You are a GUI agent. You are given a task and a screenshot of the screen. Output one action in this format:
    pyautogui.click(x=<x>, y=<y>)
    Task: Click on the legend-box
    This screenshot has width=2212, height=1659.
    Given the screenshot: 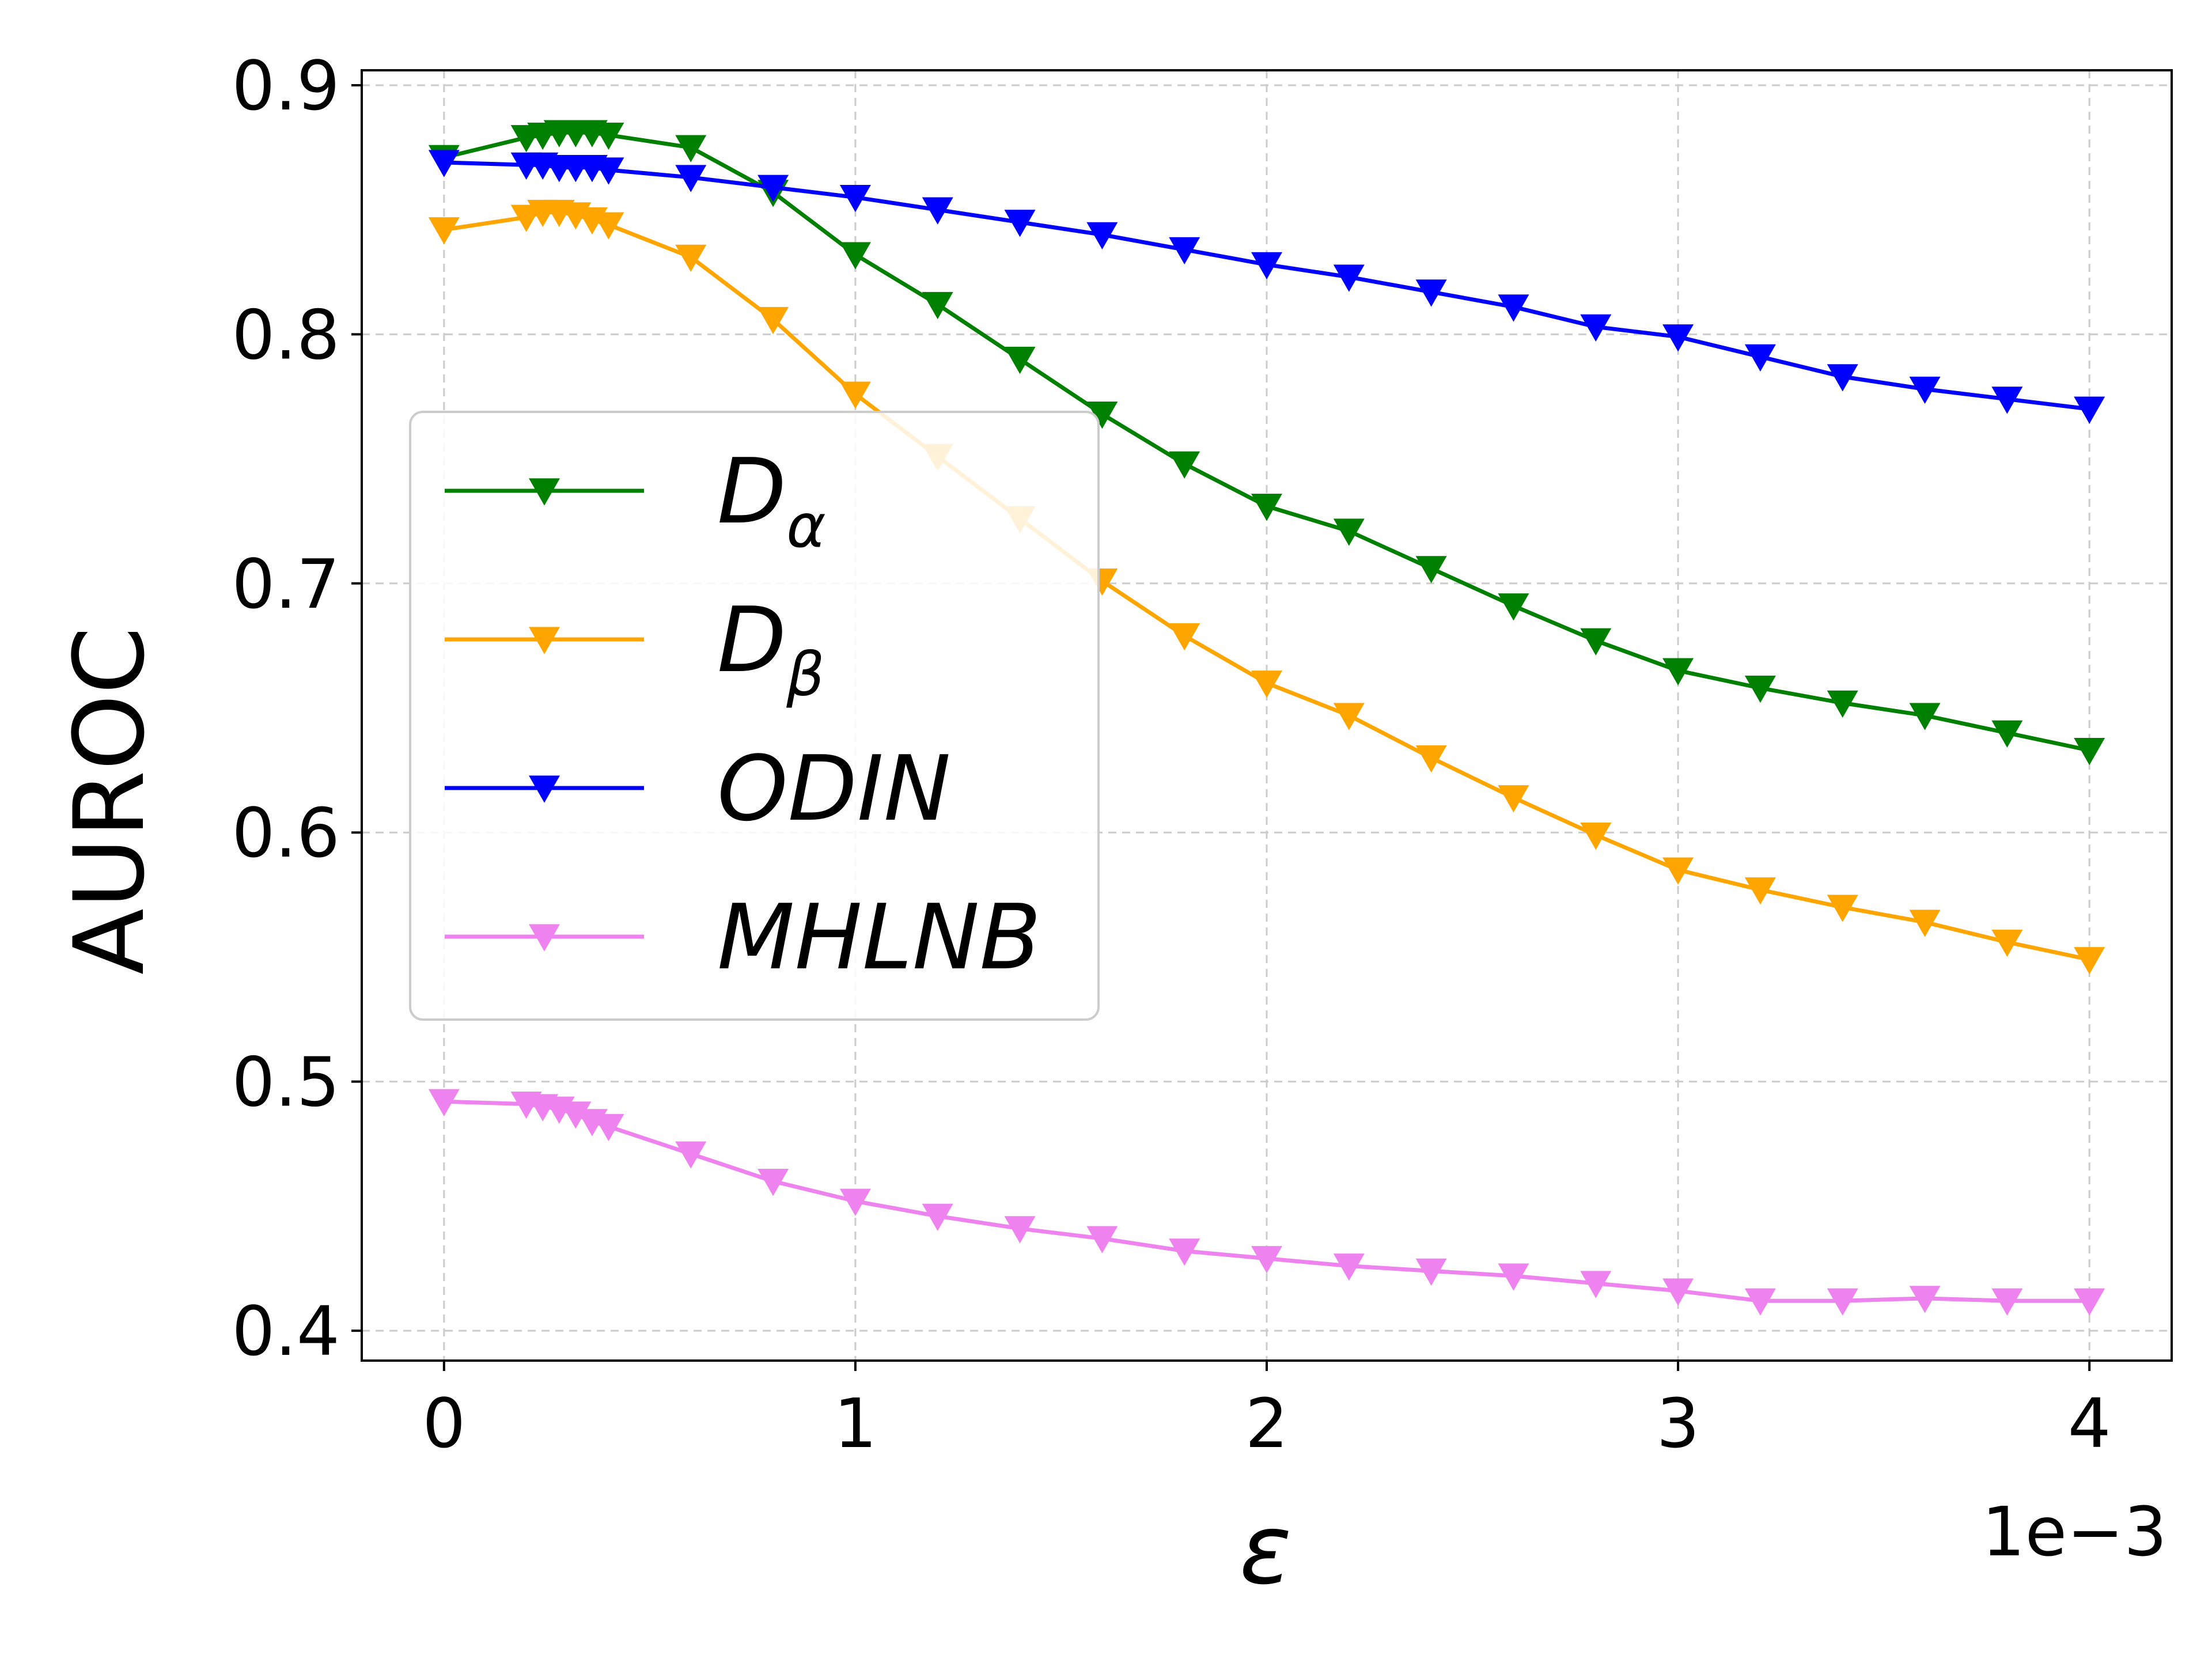 What is the action you would take?
    pyautogui.click(x=754, y=716)
    